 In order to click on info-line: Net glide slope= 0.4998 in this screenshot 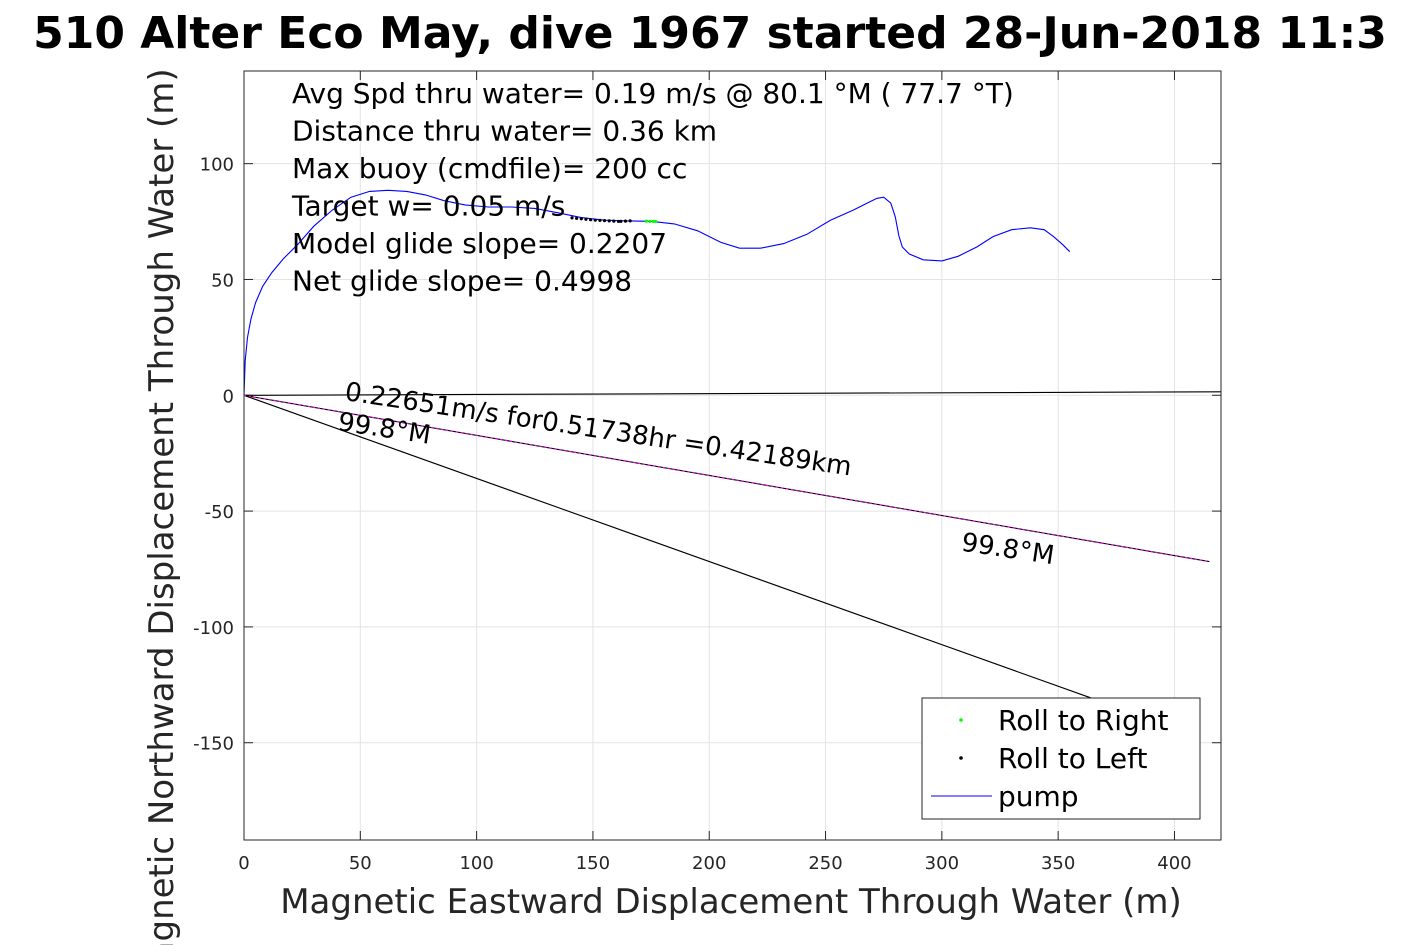, I will do `click(462, 281)`.